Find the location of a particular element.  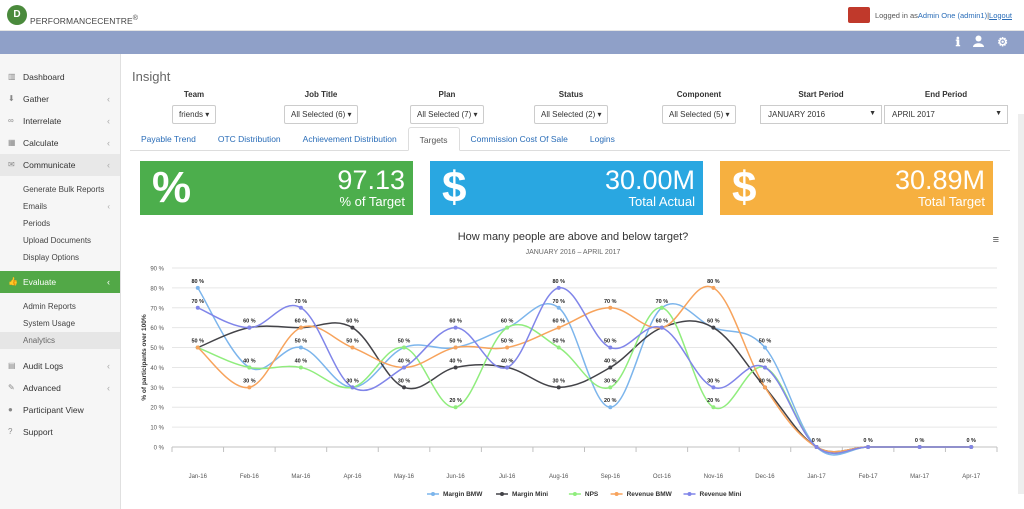

settings-icon: ⚙ is located at coordinates (1002, 42).